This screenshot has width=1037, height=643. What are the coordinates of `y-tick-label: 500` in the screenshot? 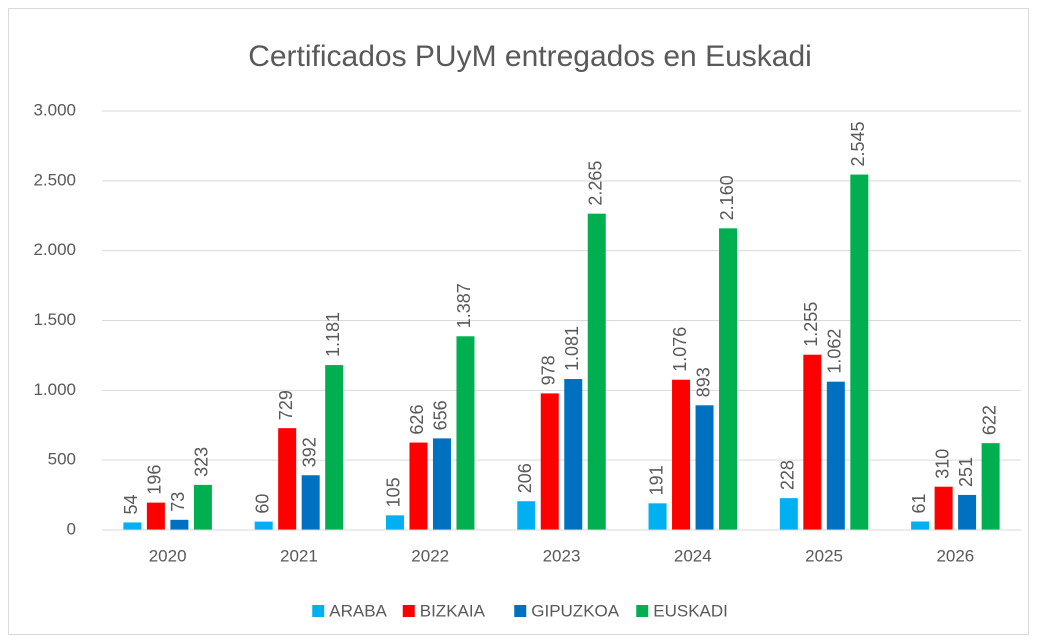 It's located at (62, 459).